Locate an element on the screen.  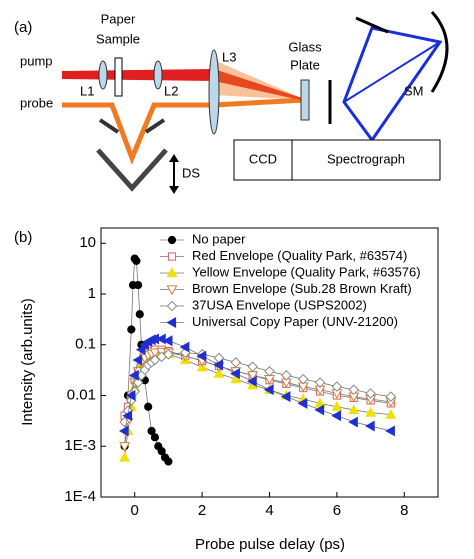
delay-stage is located at coordinates (132, 170).